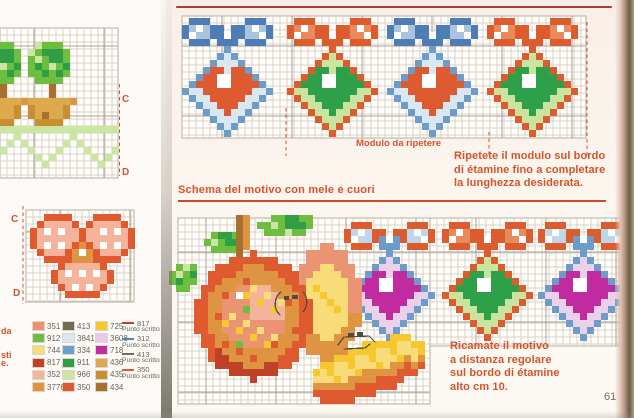  I want to click on legend-entry: 352, so click(48, 375).